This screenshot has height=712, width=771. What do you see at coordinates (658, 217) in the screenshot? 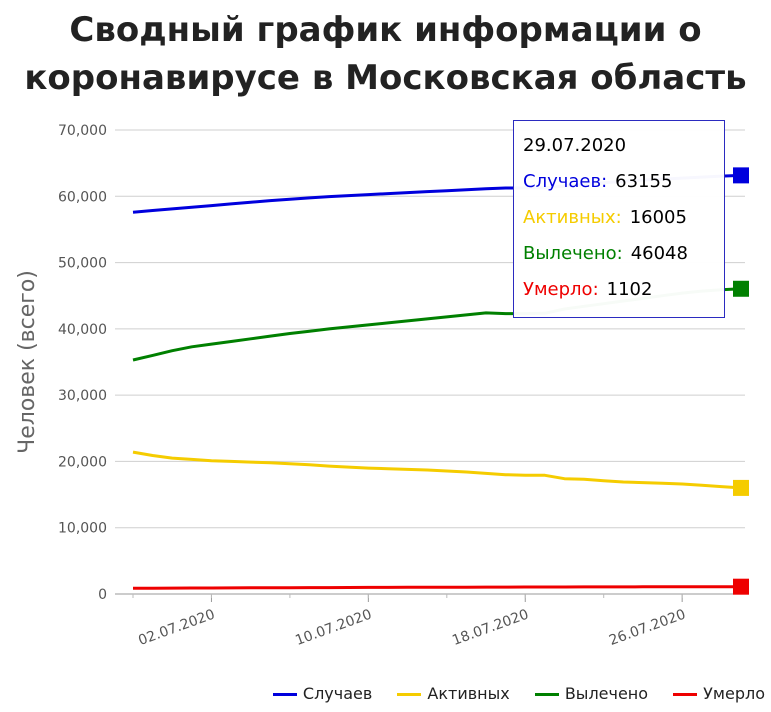
I see `tooltip-value: 16005` at bounding box center [658, 217].